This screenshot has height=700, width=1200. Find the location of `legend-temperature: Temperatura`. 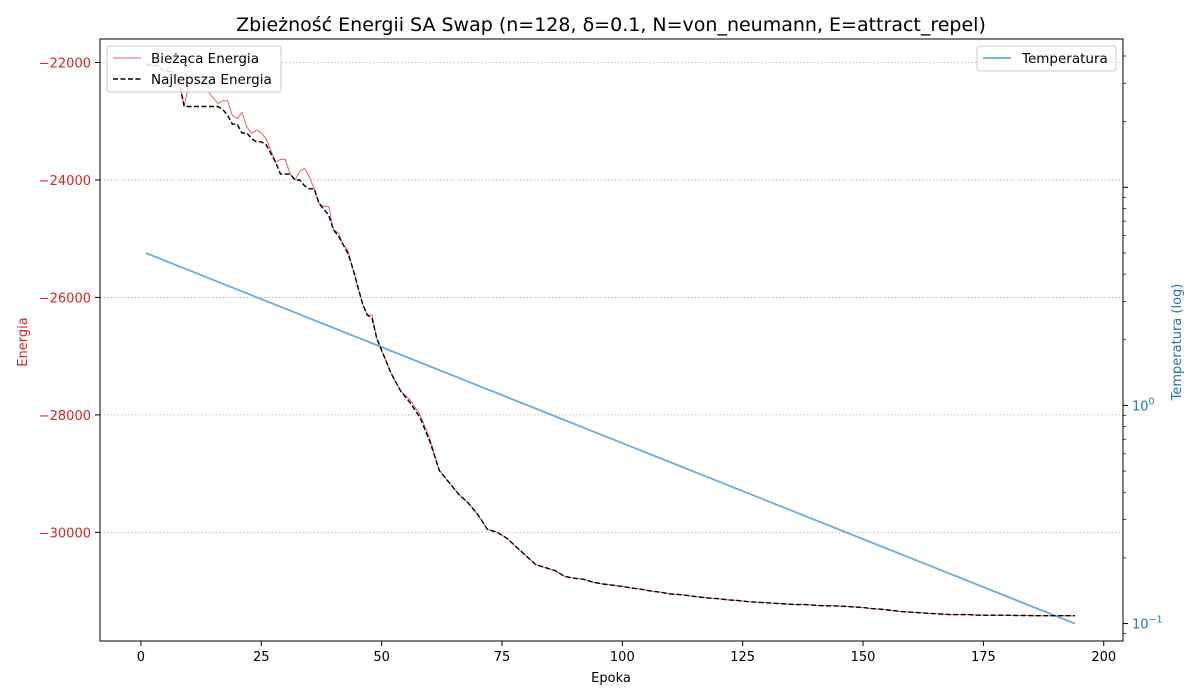

legend-temperature: Temperatura is located at coordinates (1046, 58).